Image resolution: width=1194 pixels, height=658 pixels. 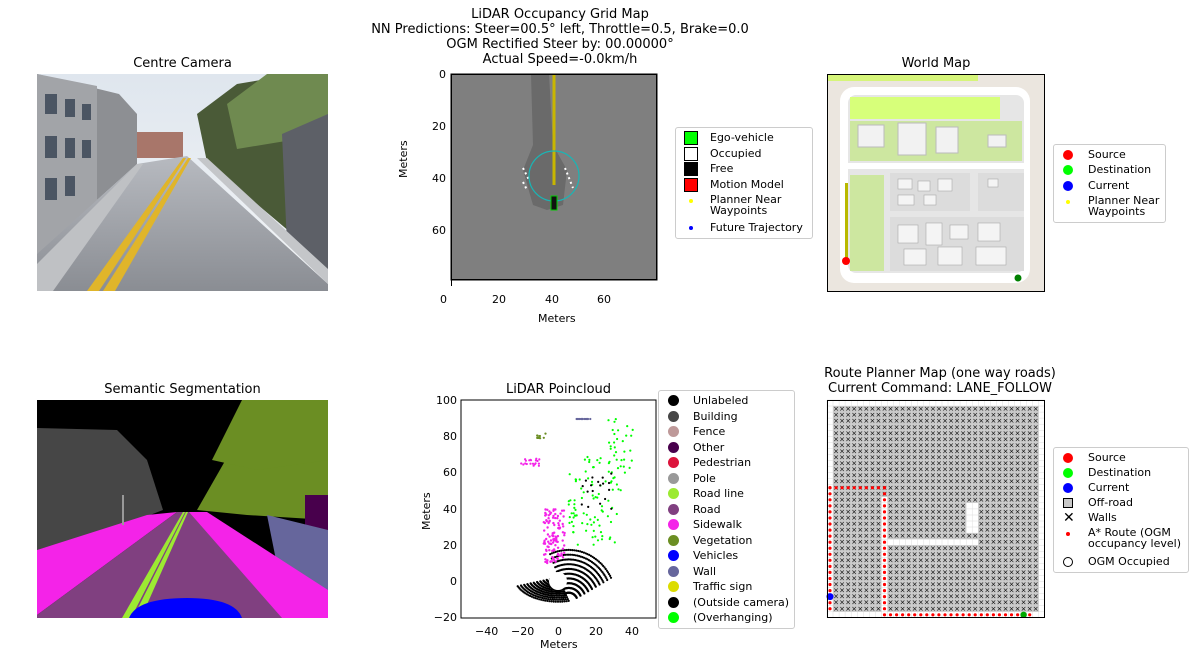 I want to click on motion-model-swatch, so click(x=691, y=185).